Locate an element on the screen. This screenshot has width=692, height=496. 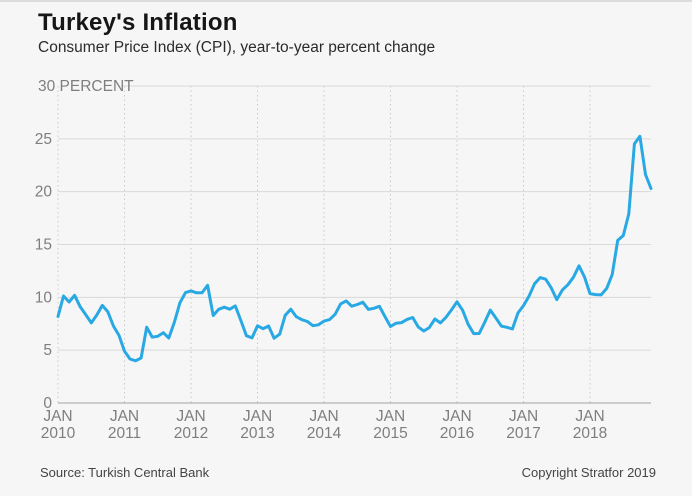
source-note: Source: Turkish Central Bank is located at coordinates (125, 472).